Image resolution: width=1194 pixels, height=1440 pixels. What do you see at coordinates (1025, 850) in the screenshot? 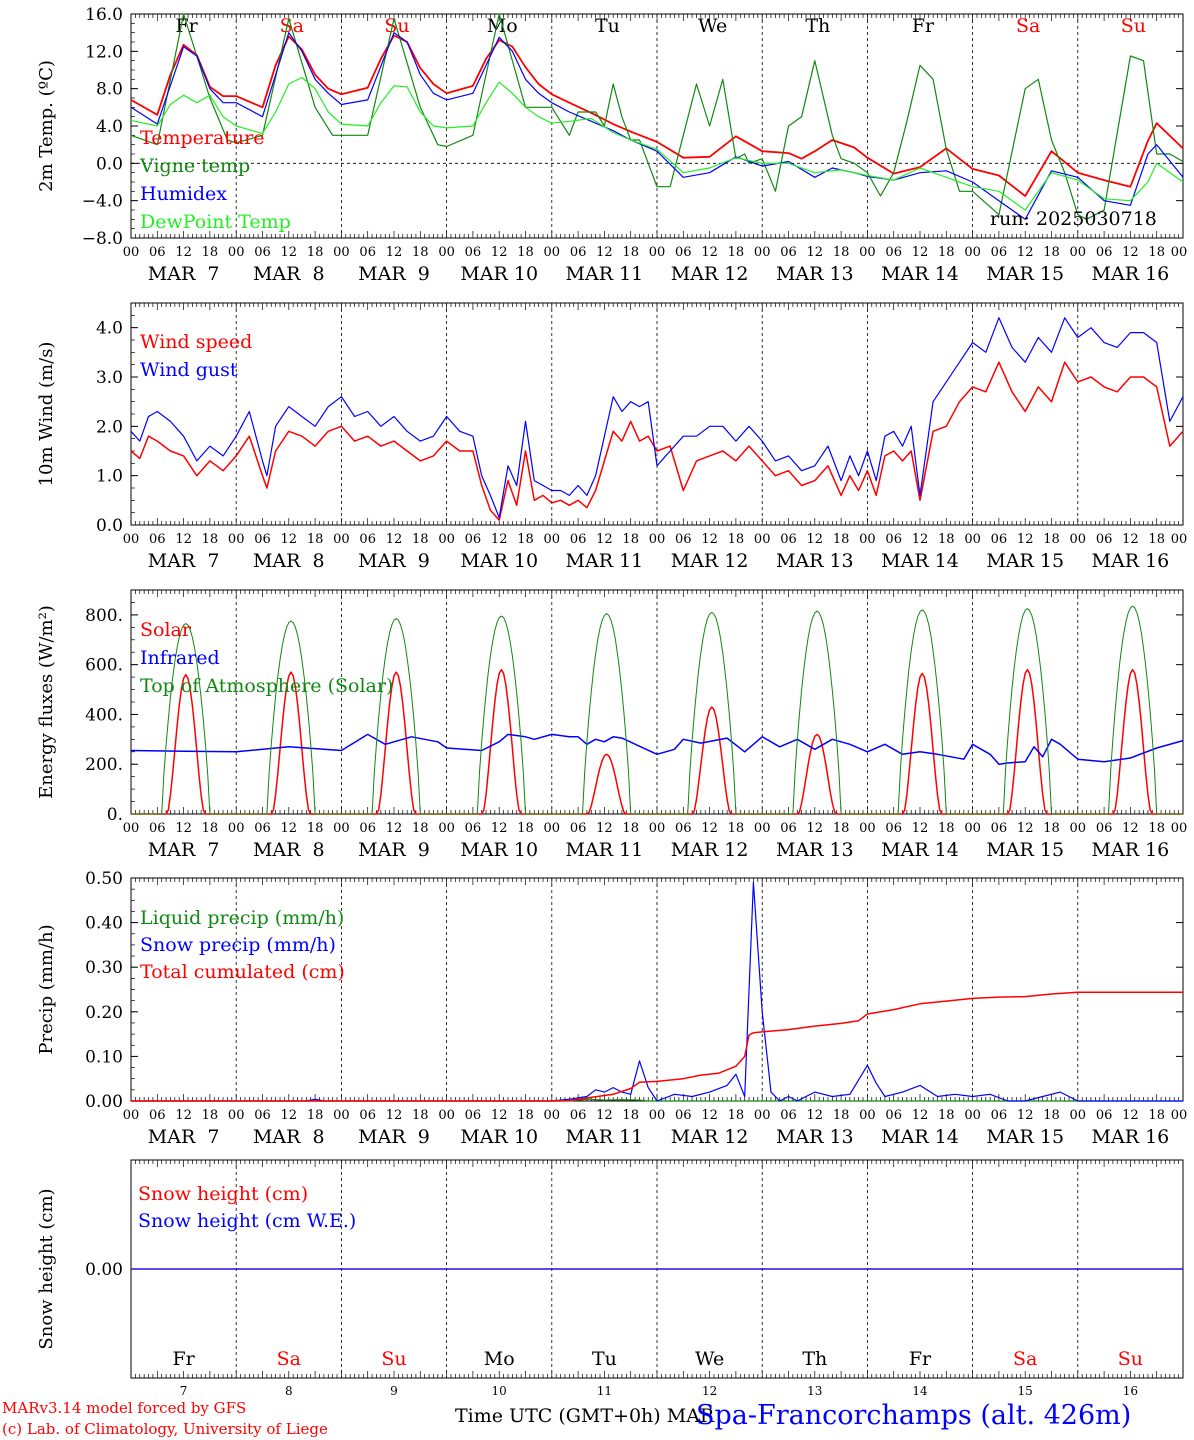
I see `date-label: MAR 15` at bounding box center [1025, 850].